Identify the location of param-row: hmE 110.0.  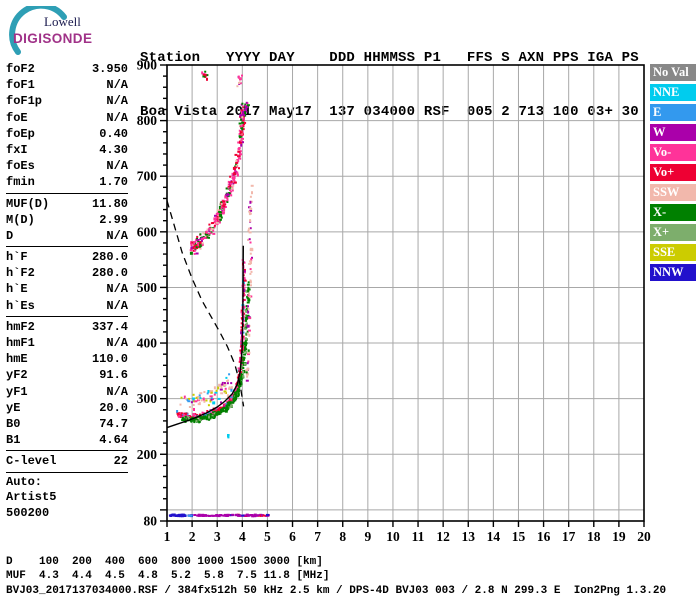
(67, 359).